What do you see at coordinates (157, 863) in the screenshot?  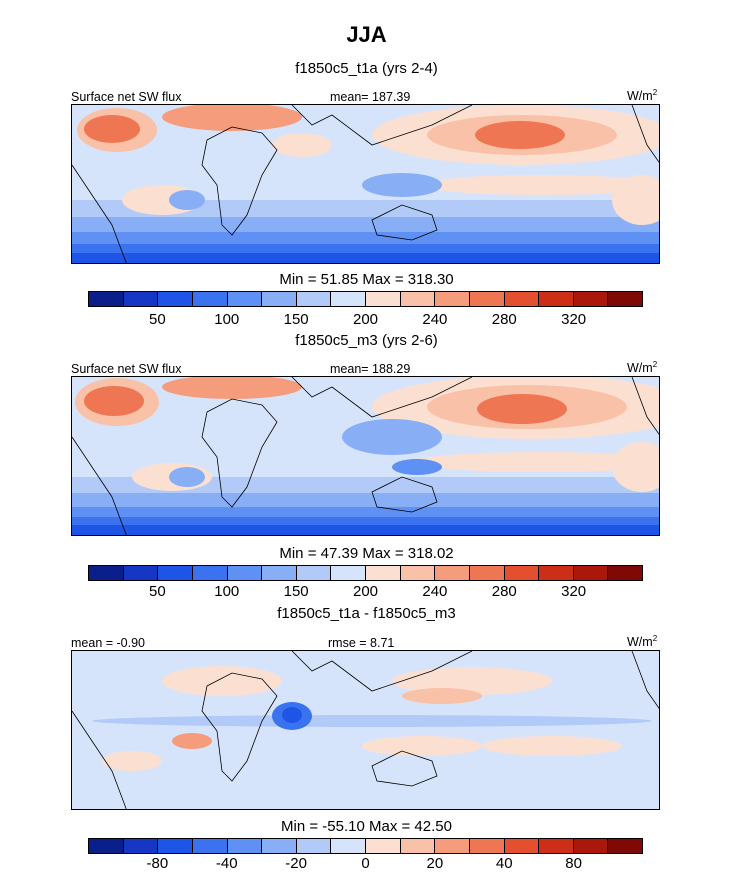 I see `colorbar-tick-label: -80` at bounding box center [157, 863].